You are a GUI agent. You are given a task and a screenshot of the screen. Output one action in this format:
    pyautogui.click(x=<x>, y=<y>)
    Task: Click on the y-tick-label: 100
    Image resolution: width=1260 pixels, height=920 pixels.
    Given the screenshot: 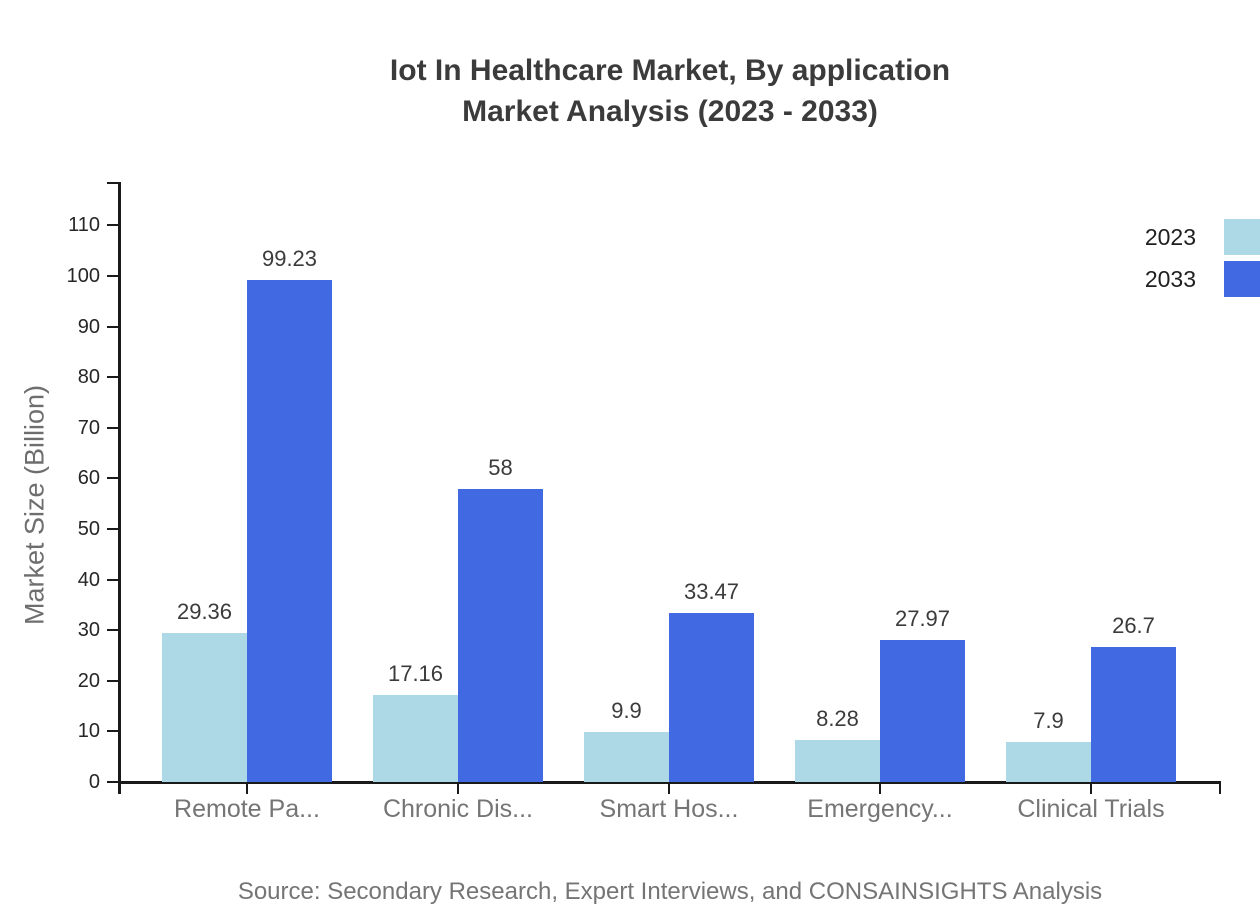 What is the action you would take?
    pyautogui.click(x=83, y=276)
    